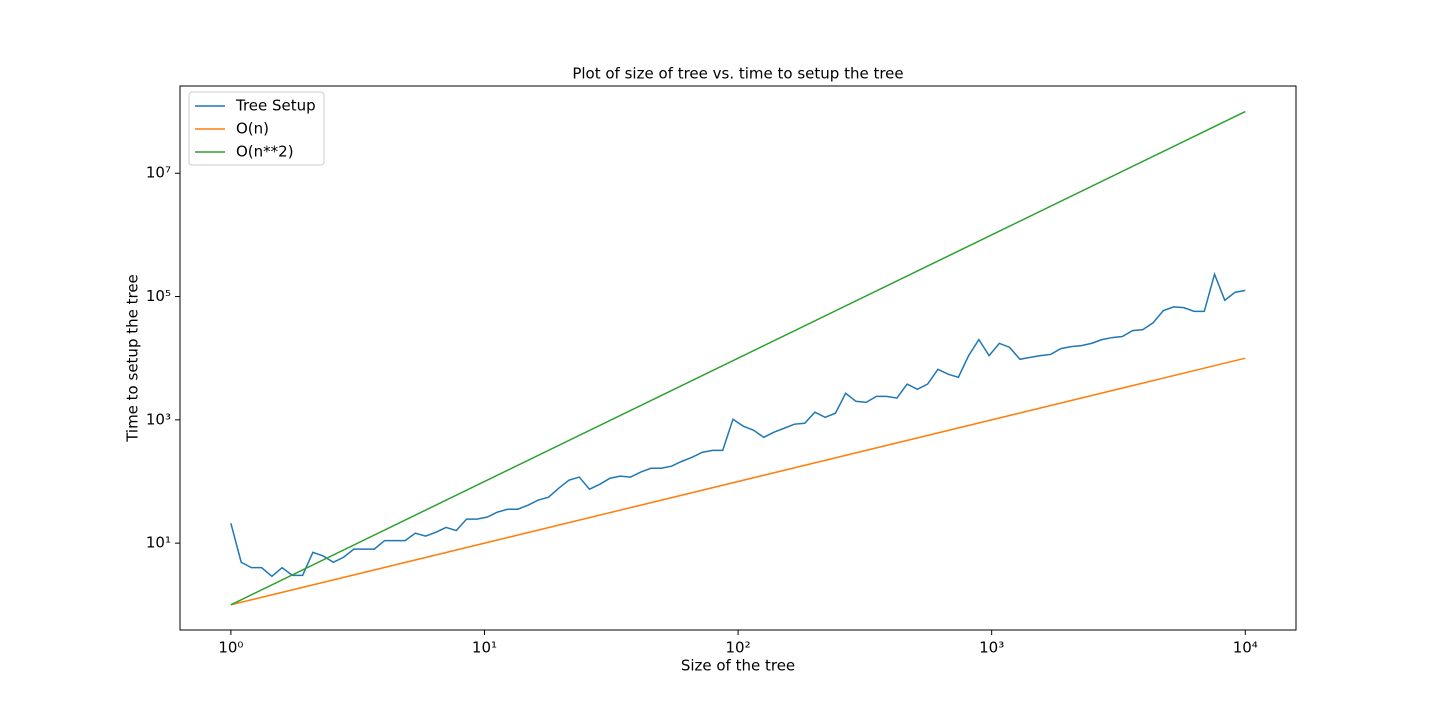 Image resolution: width=1440 pixels, height=720 pixels. What do you see at coordinates (738, 666) in the screenshot?
I see `x-axis-label: Size of the tree` at bounding box center [738, 666].